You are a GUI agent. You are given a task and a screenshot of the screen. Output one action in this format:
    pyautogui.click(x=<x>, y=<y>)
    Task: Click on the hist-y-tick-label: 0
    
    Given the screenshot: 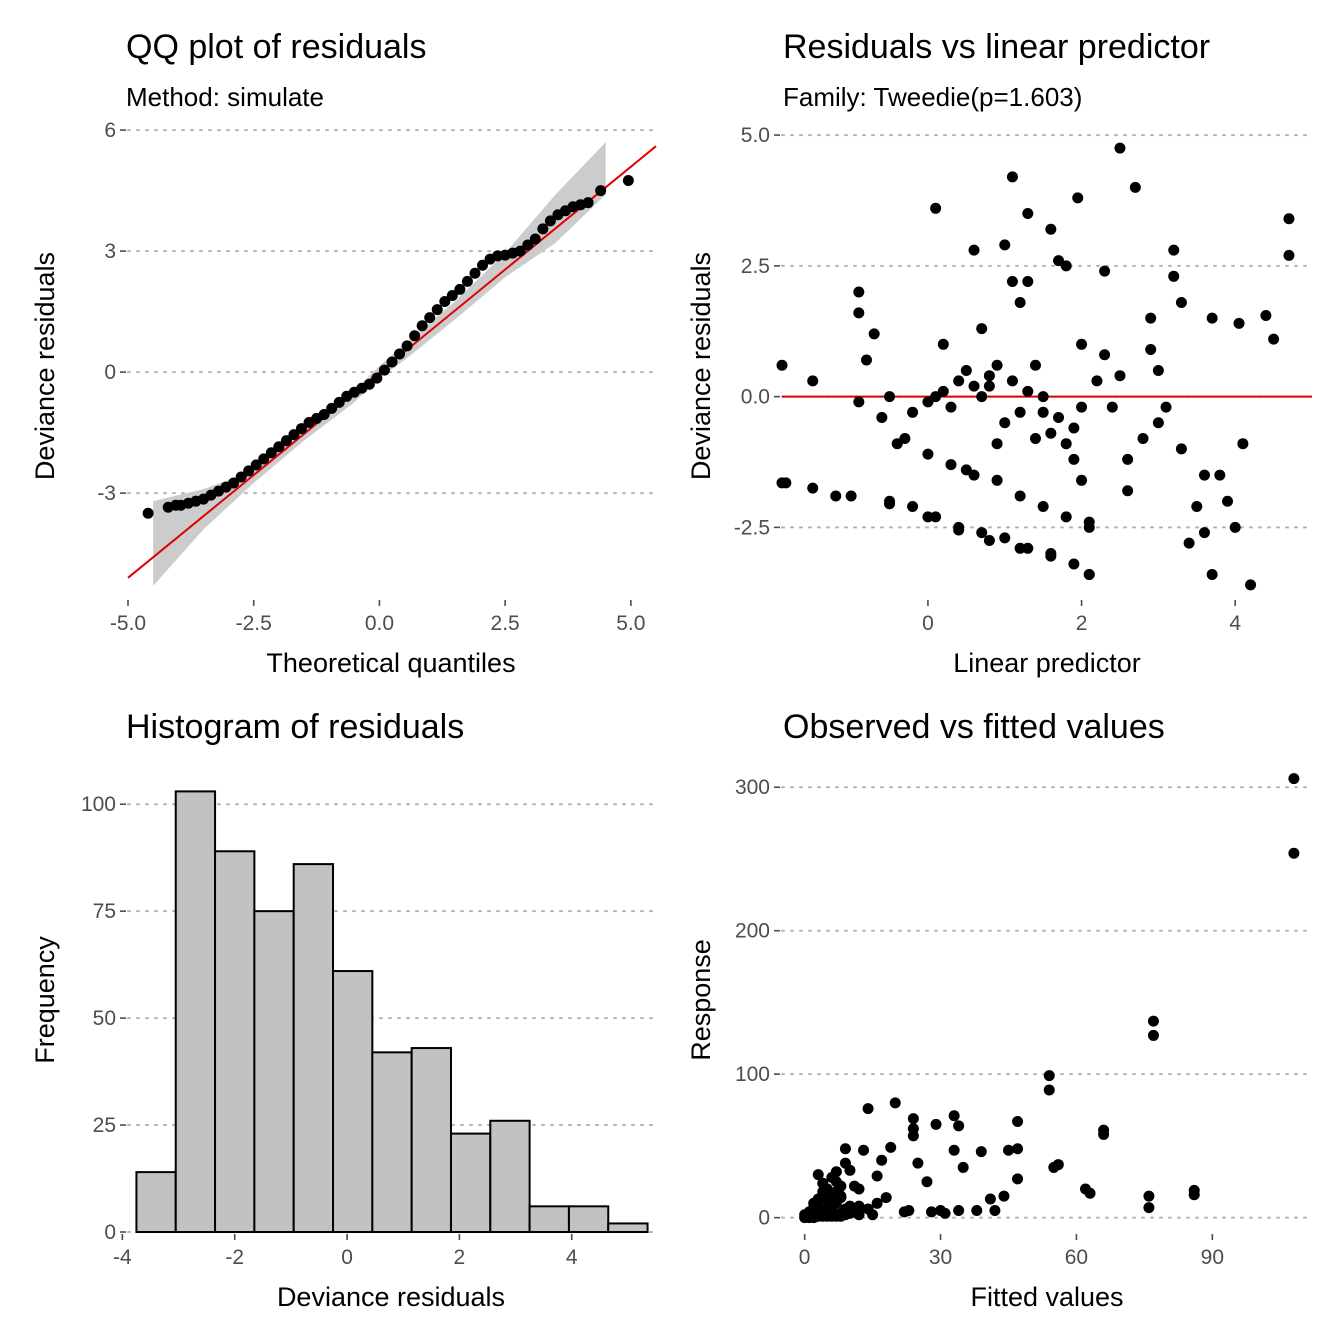 What is the action you would take?
    pyautogui.click(x=110, y=1232)
    